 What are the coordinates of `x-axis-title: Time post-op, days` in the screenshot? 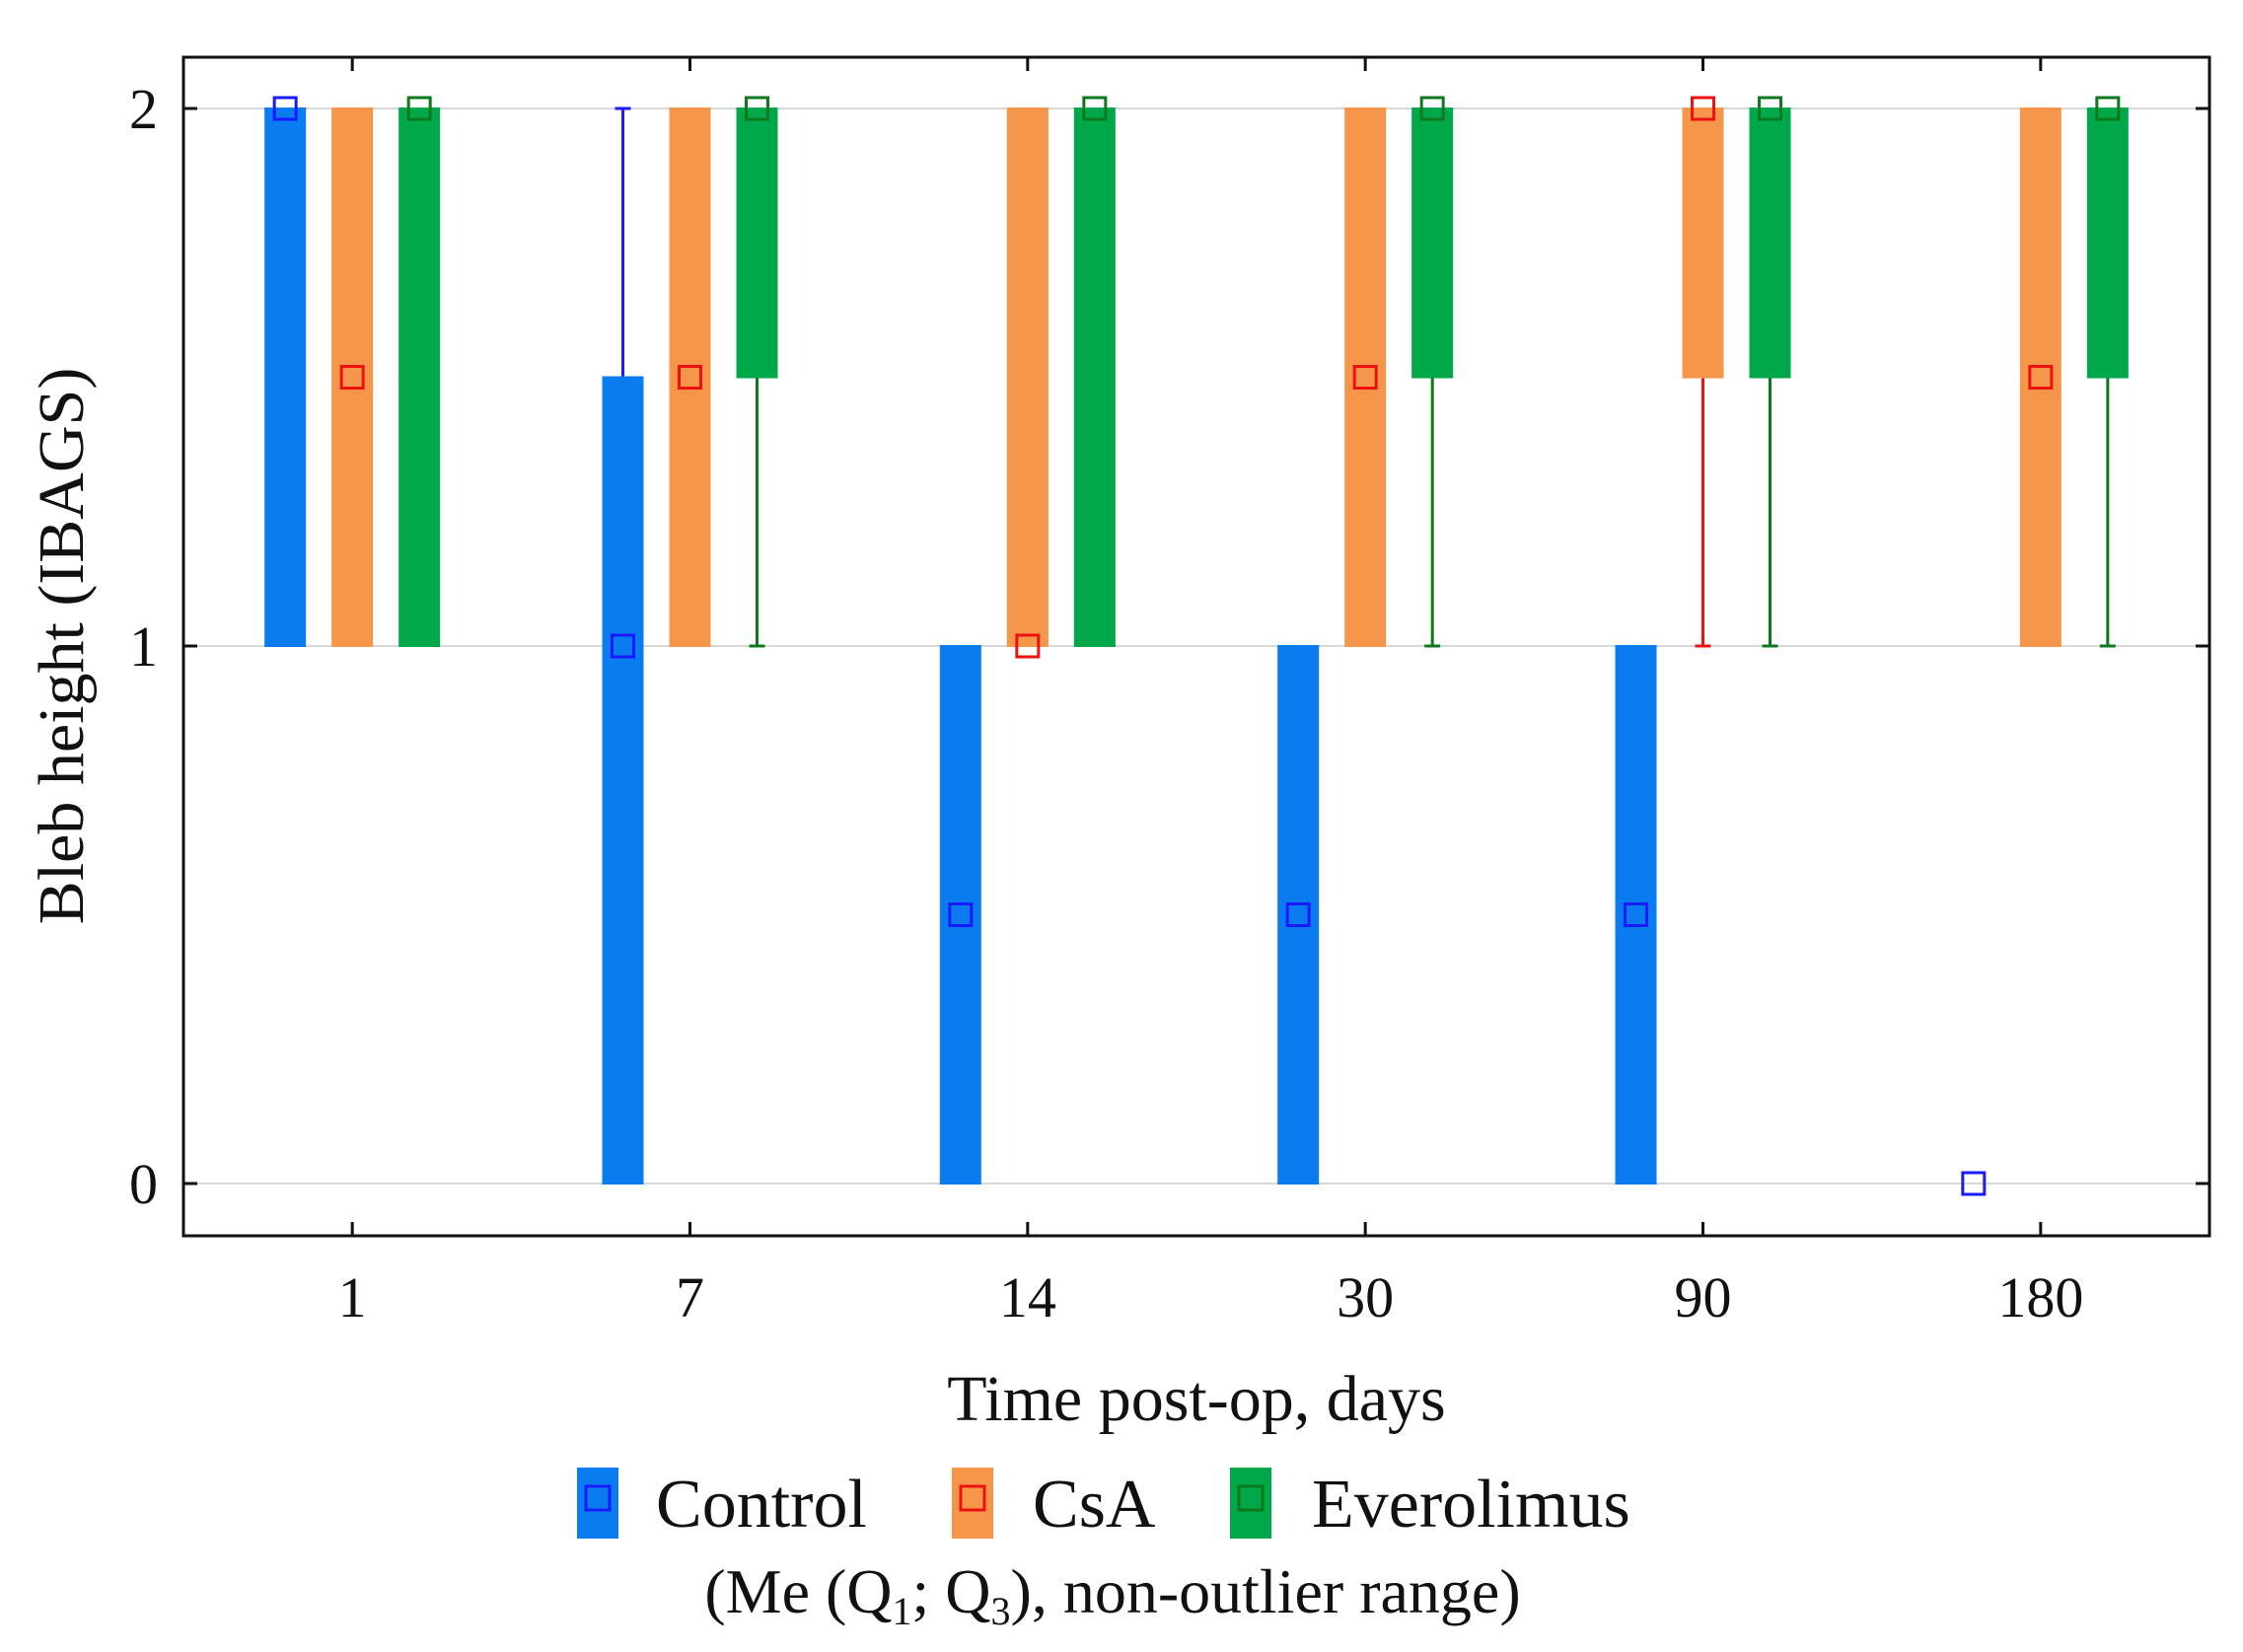 It's located at (1196, 1399).